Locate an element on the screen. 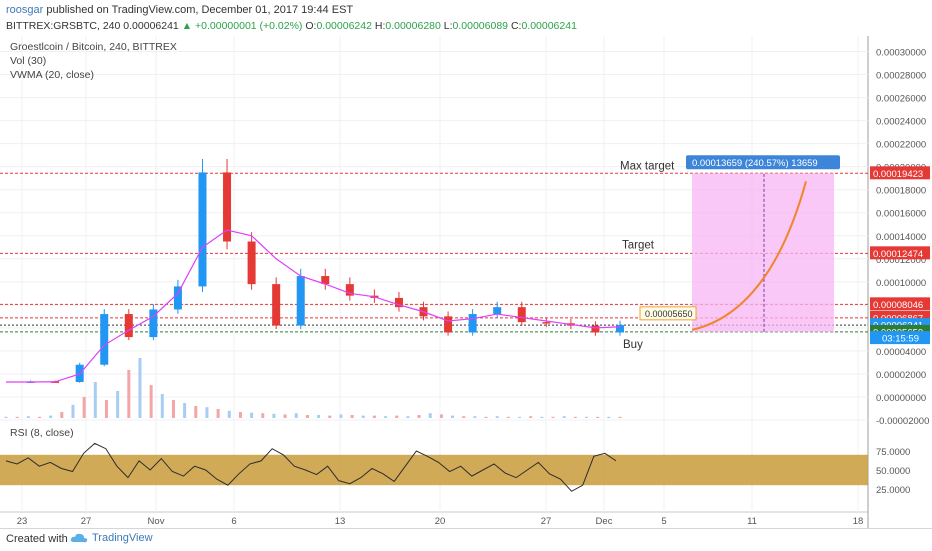 The width and height of the screenshot is (932, 551). time-tick-label: Nov is located at coordinates (156, 521).